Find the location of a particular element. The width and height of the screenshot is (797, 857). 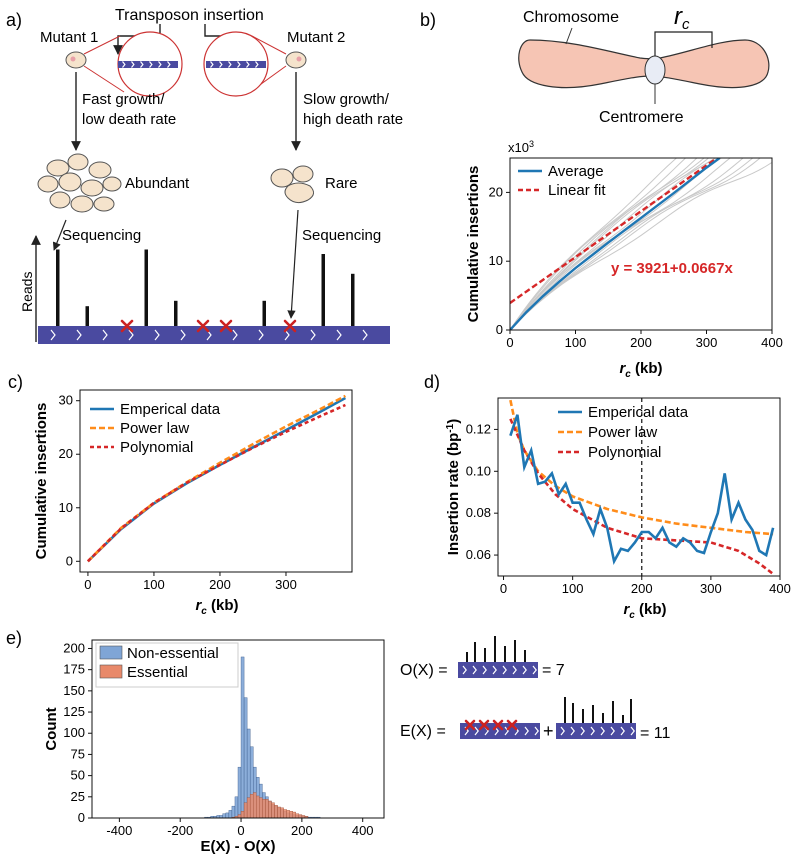

y-tick-label: 0.12 is located at coordinates (478, 428).